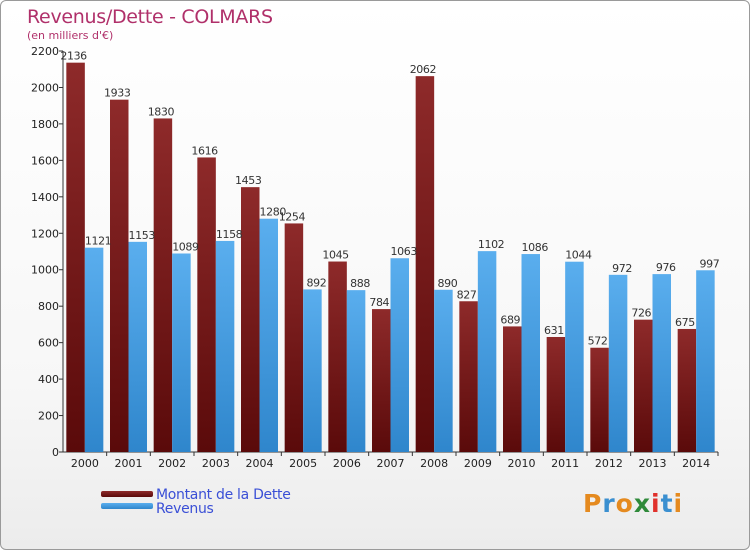 This screenshot has height=550, width=750. What do you see at coordinates (204, 150) in the screenshot?
I see `data-label: 1616` at bounding box center [204, 150].